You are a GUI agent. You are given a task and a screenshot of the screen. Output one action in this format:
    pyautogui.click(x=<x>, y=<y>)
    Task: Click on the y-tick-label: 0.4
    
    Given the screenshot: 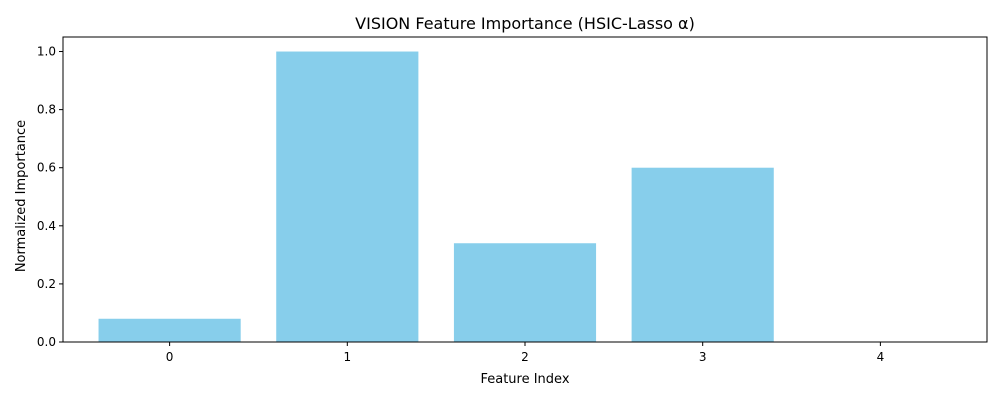 What is the action you would take?
    pyautogui.click(x=46, y=226)
    